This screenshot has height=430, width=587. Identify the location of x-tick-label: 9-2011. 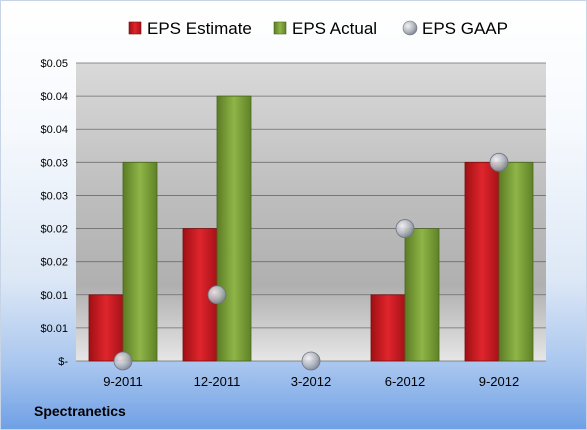
(123, 381).